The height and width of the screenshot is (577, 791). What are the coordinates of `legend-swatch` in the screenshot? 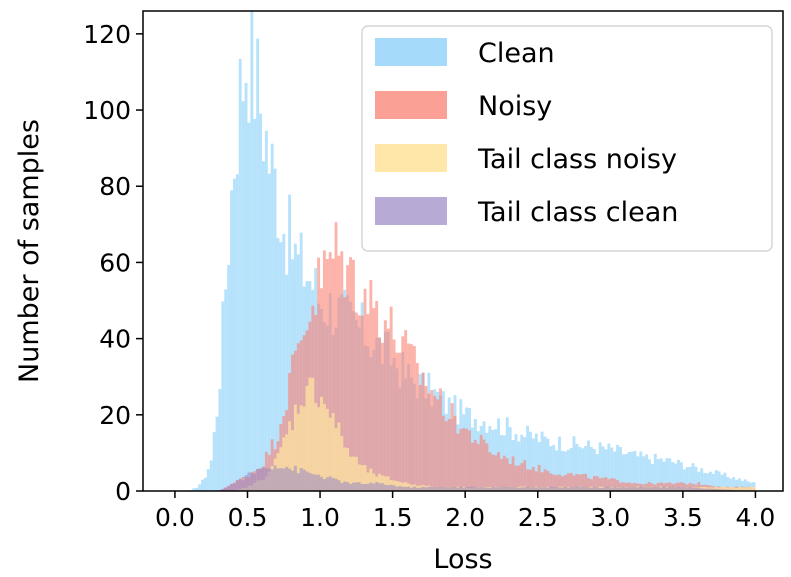 It's located at (411, 105).